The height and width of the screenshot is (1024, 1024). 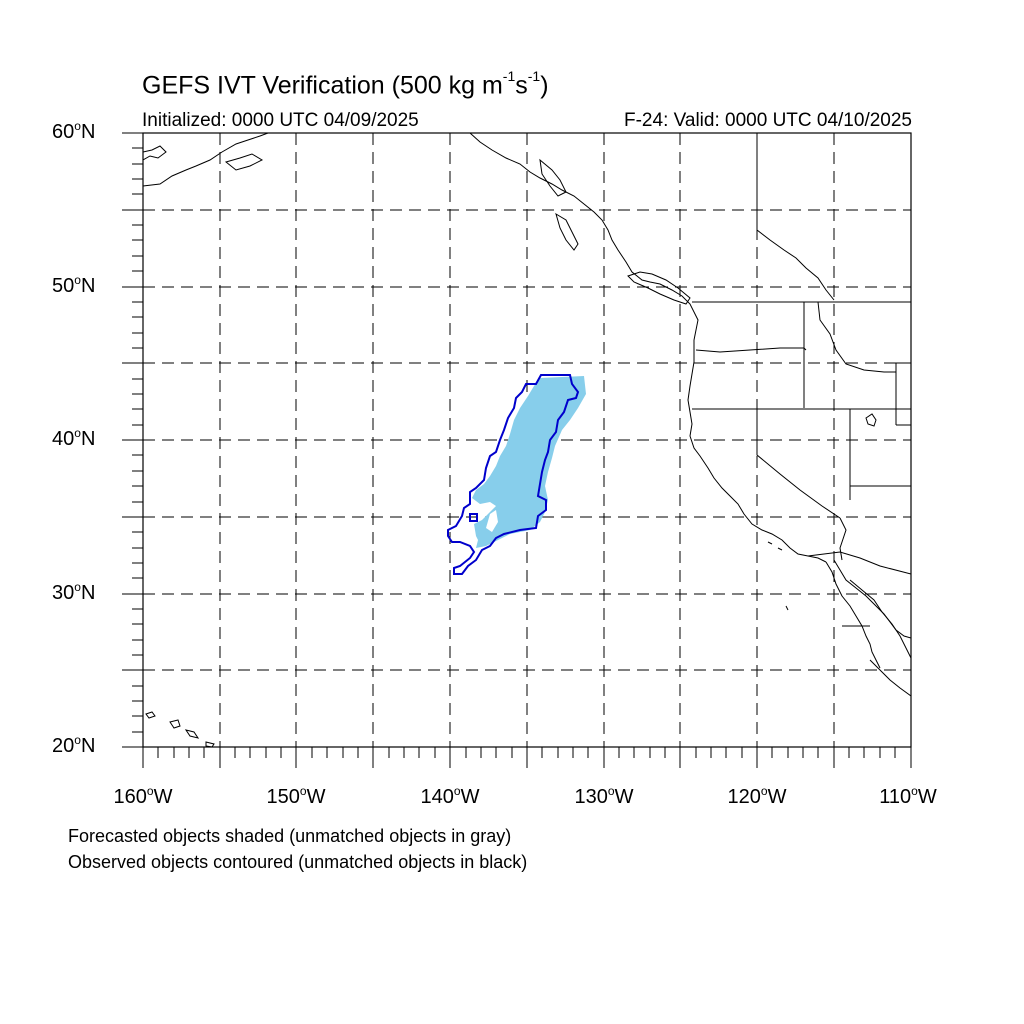 I want to click on valid-time: F-24: Valid: 0000 UTC 04/10/2025, so click(x=768, y=120).